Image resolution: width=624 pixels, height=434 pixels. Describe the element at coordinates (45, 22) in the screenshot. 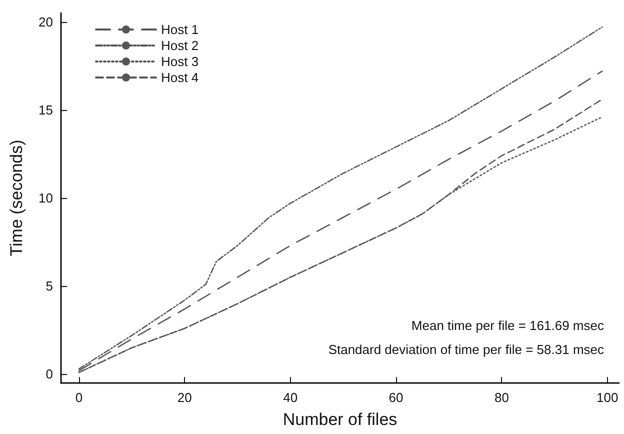

I see `y-tick-label: 20` at that location.